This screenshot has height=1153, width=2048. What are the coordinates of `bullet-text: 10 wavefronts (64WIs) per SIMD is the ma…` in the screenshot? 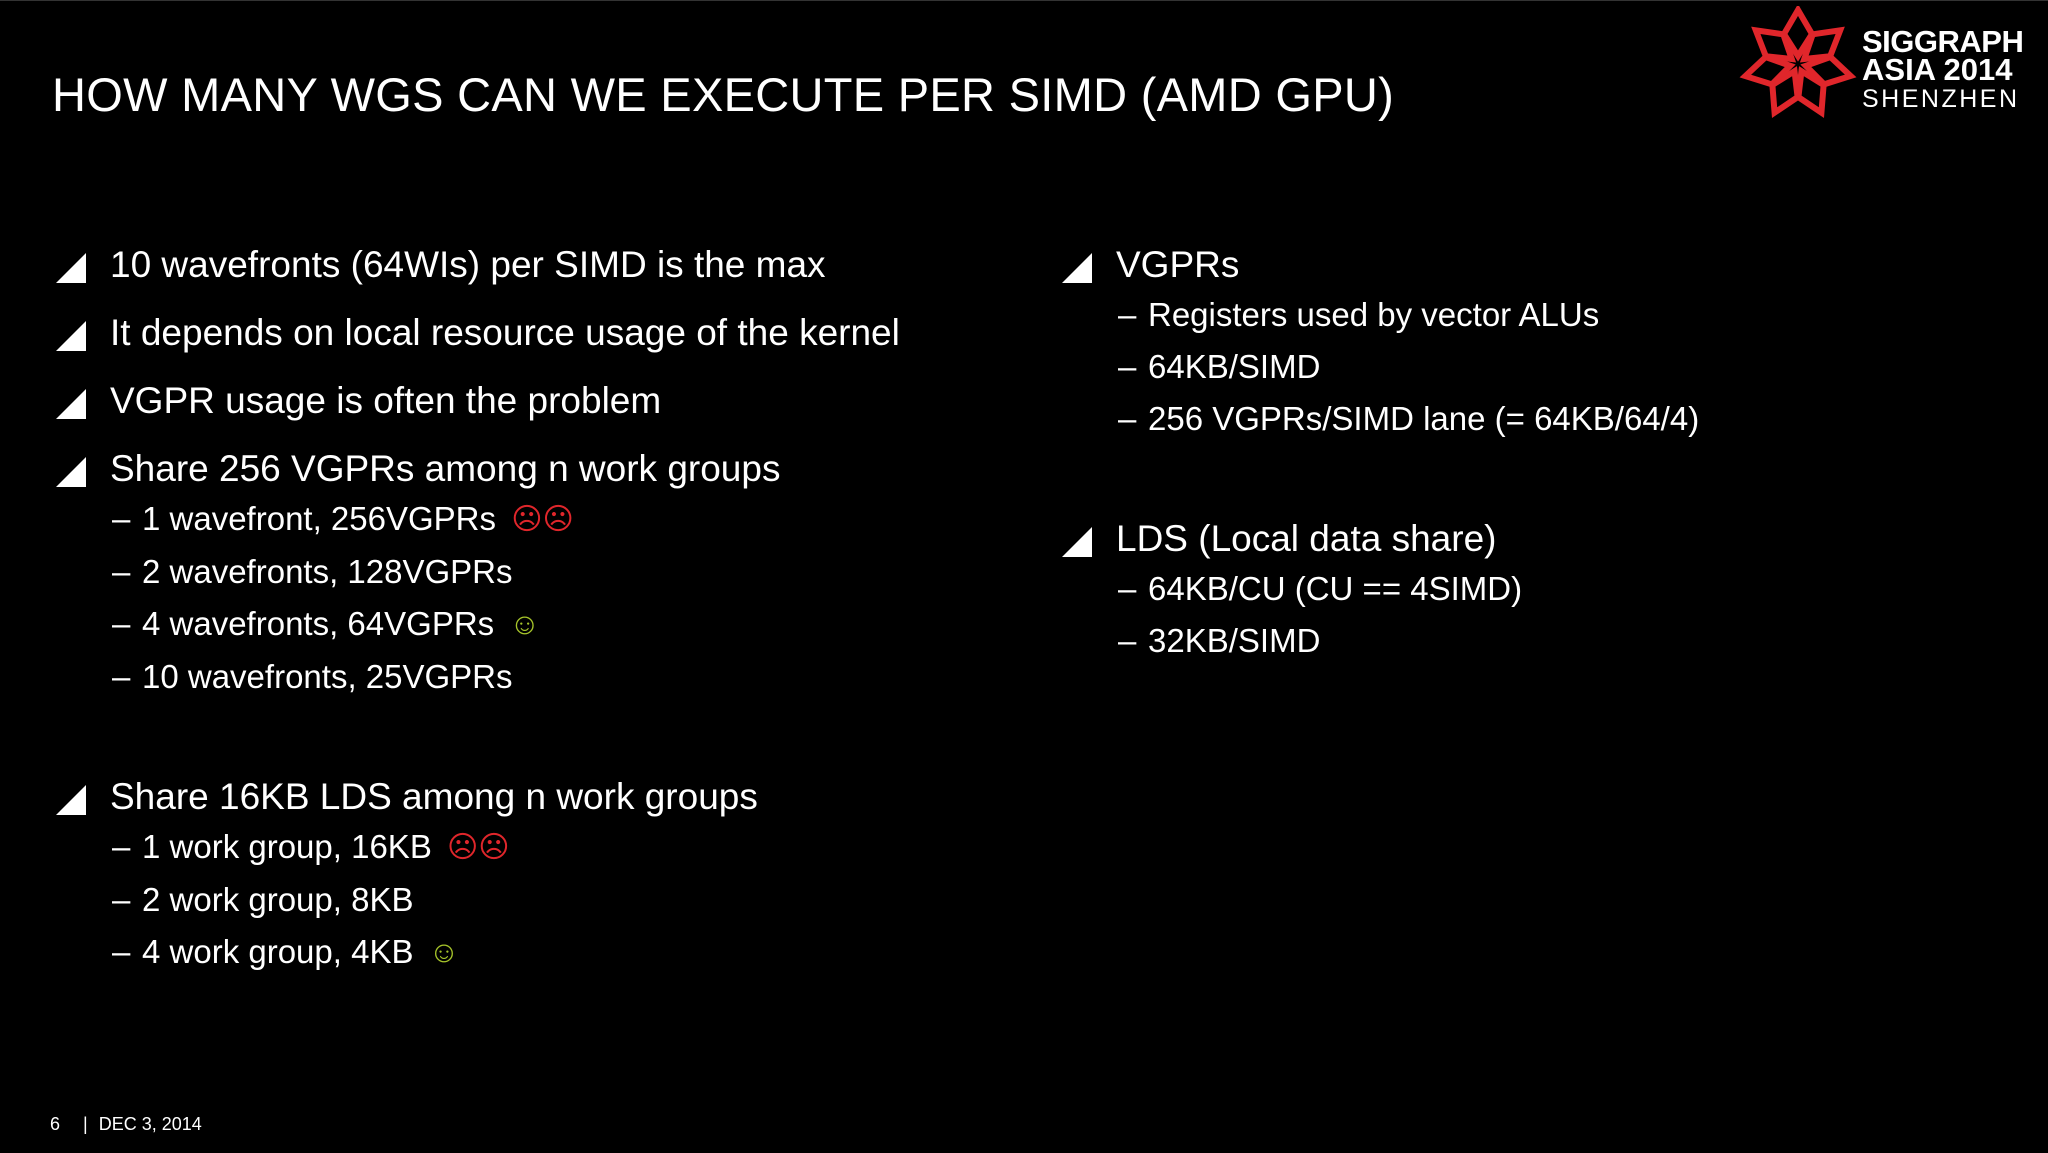 It's located at (468, 264).